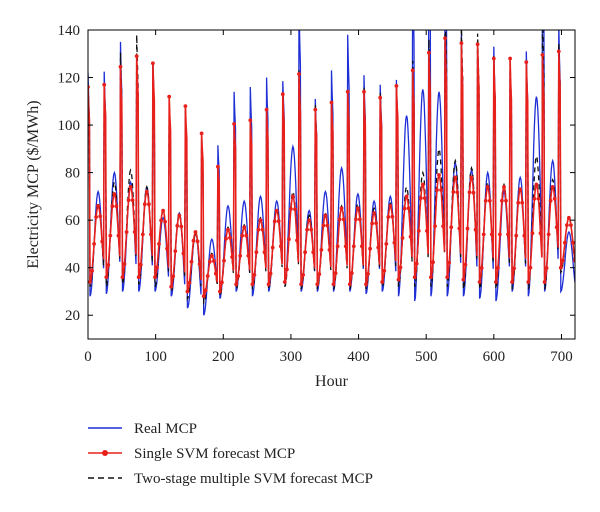 The image size is (600, 512). What do you see at coordinates (253, 479) in the screenshot?
I see `legend-label-two-stage-svm: Two-stage multiple SVM forecast MCP` at bounding box center [253, 479].